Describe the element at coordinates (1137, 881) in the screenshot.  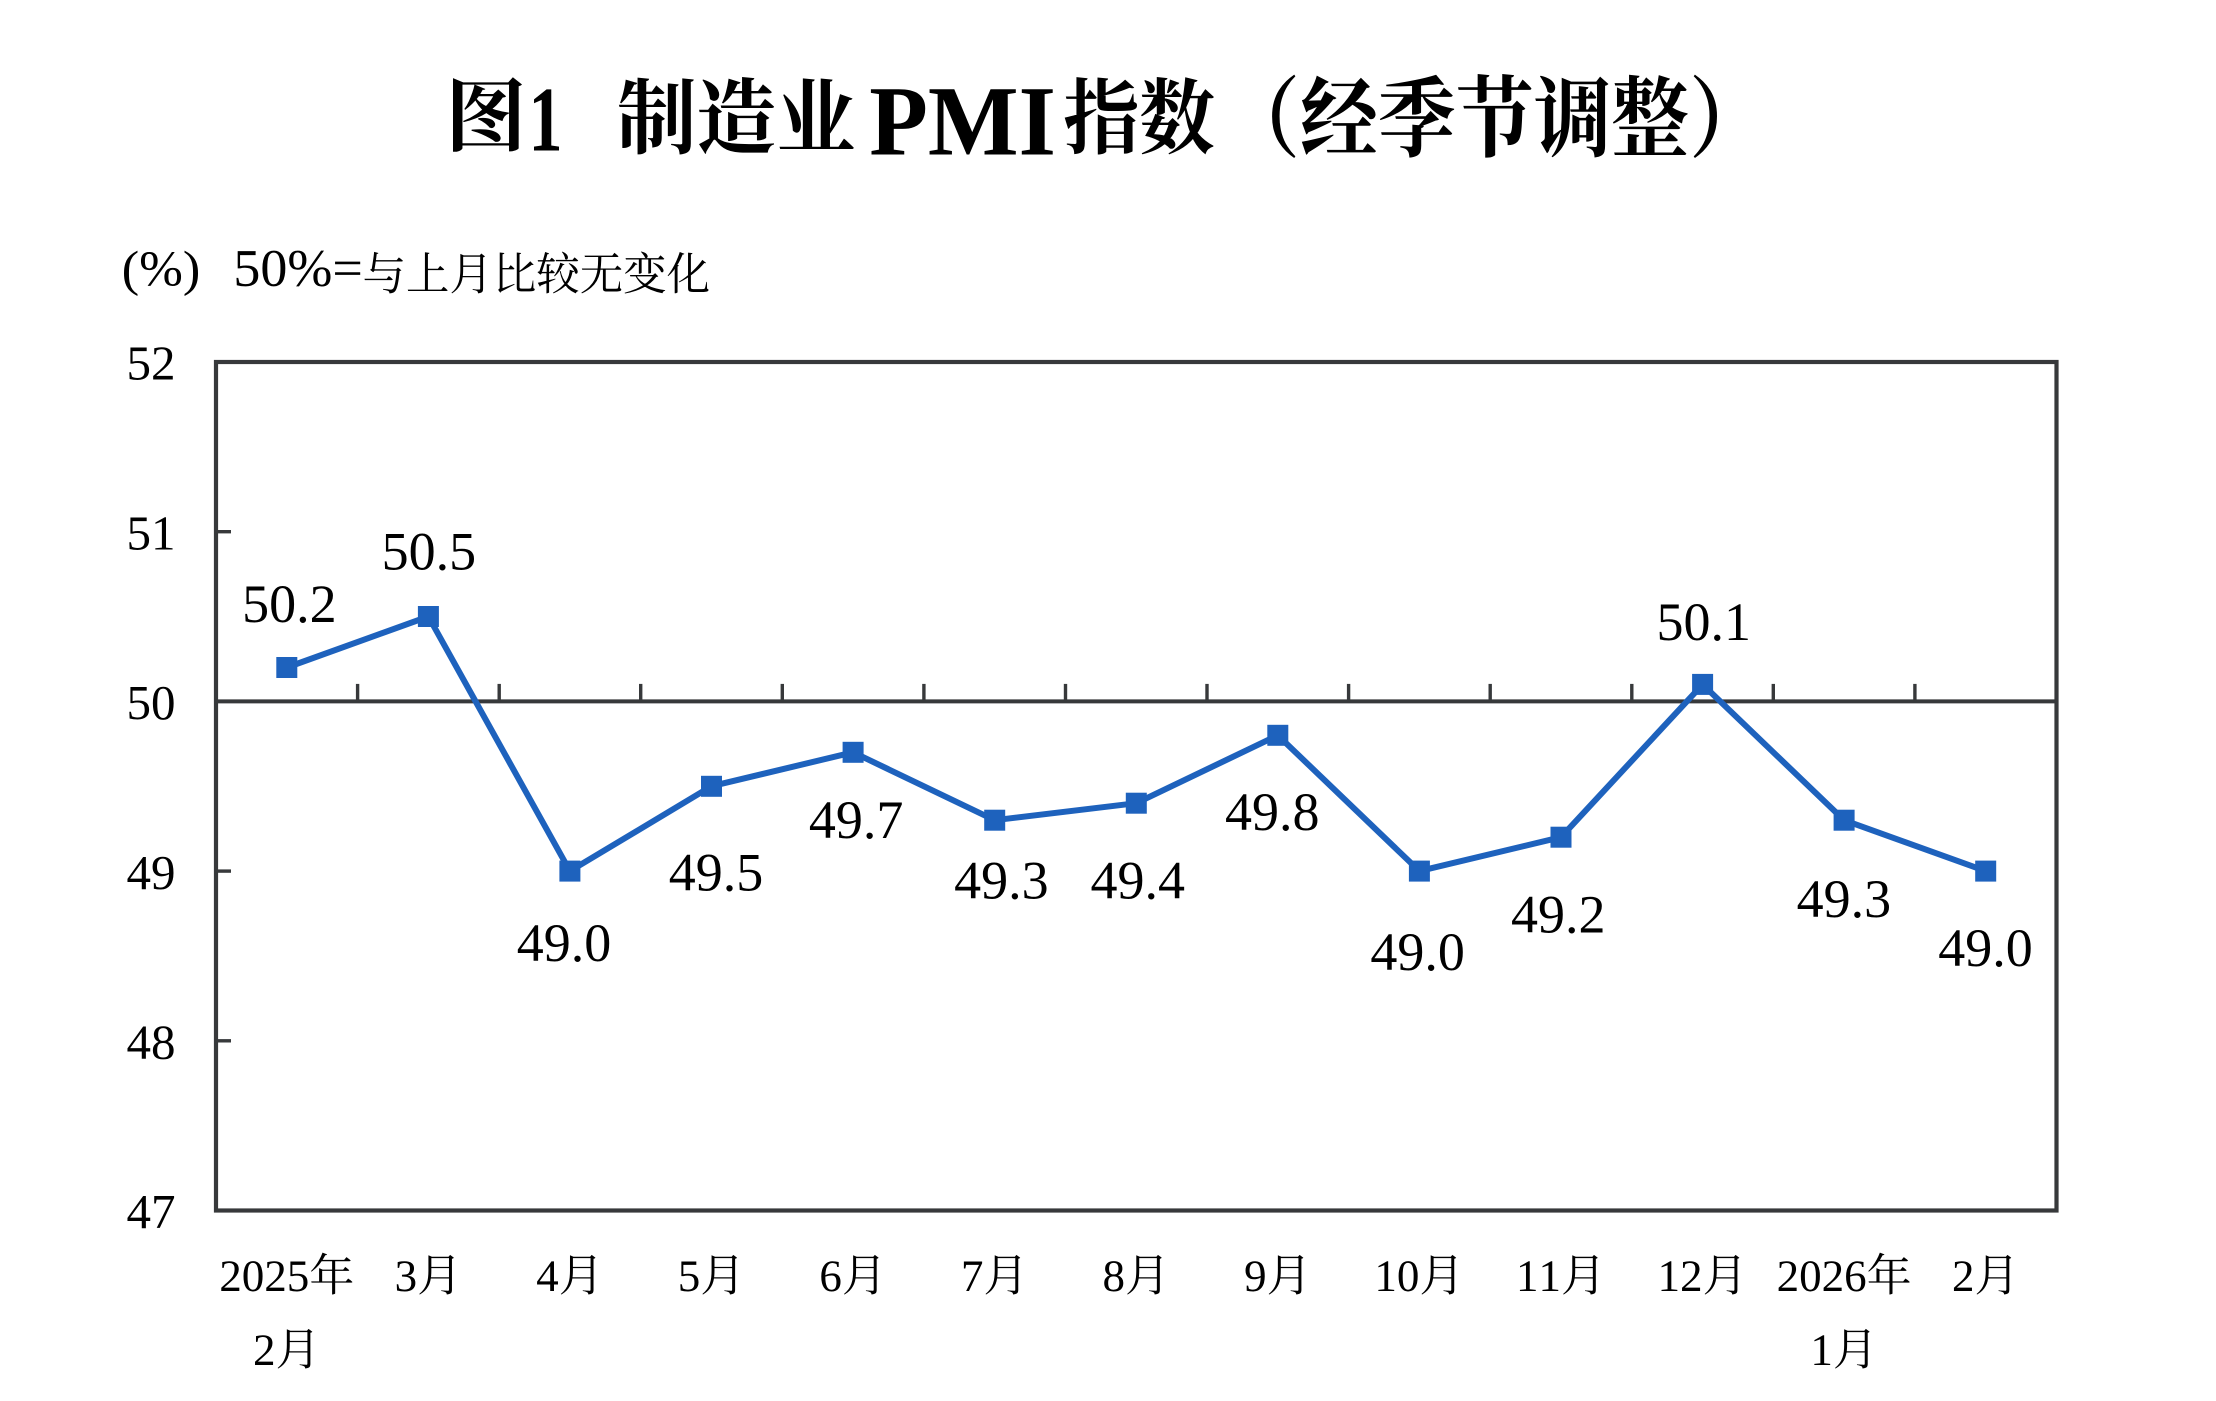
I see `svg-text: 49.4` at that location.